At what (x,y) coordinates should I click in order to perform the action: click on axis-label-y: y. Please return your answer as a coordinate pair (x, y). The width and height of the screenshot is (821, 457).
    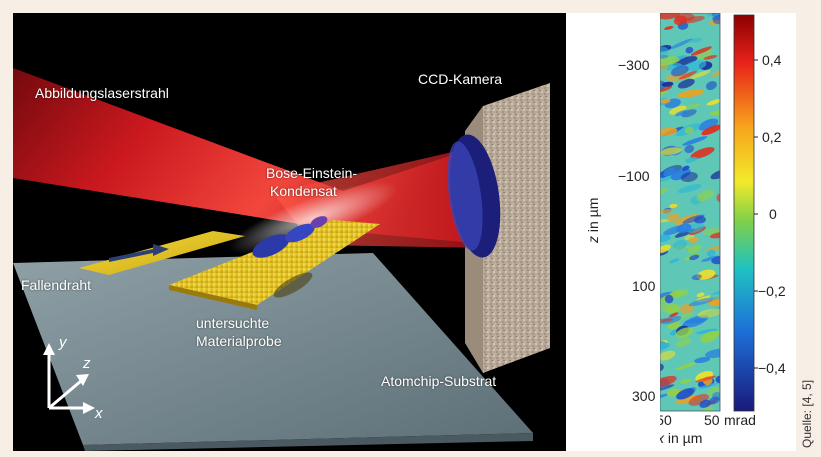
    Looking at the image, I should click on (63, 342).